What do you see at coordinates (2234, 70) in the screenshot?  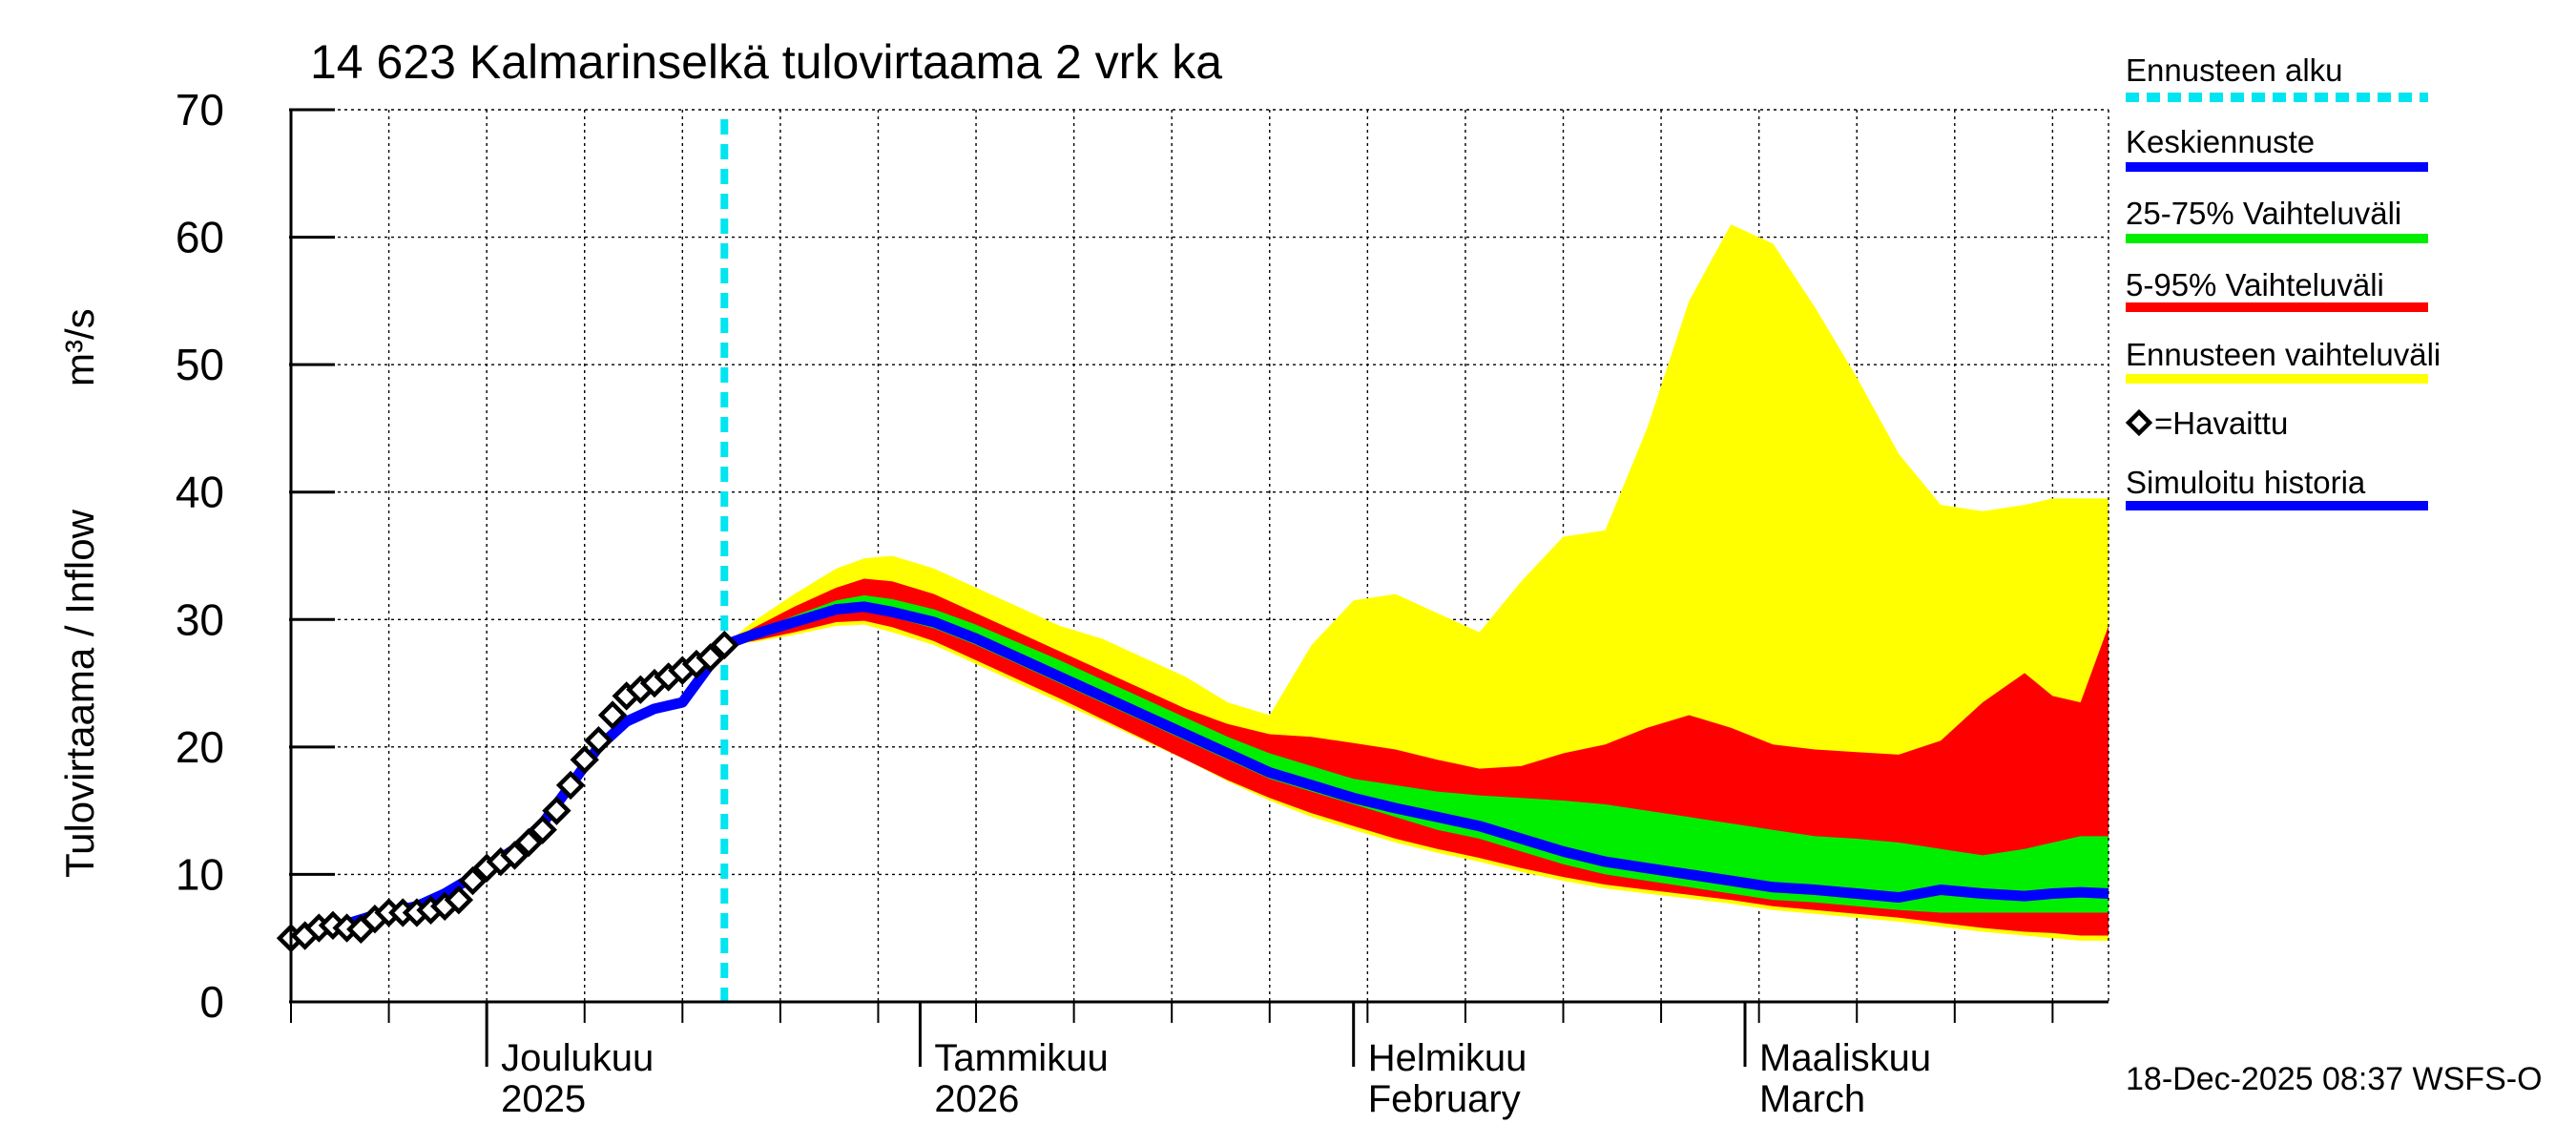 I see `legend-label: Ennusteen alku` at bounding box center [2234, 70].